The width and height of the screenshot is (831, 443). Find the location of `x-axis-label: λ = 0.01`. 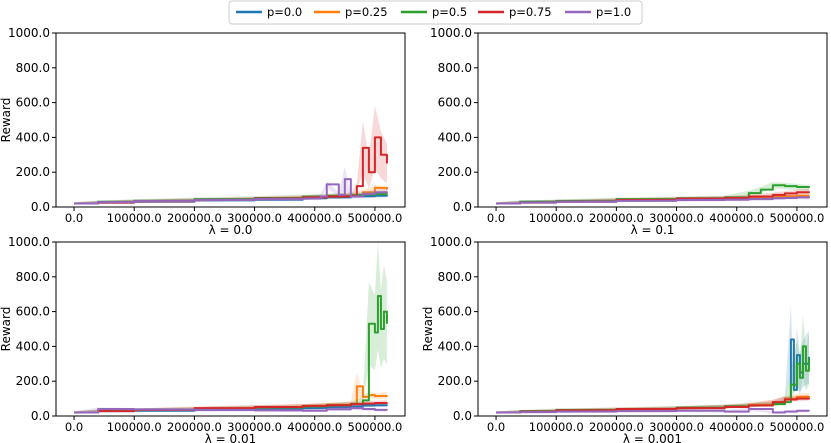

x-axis-label: λ = 0.01 is located at coordinates (231, 437).